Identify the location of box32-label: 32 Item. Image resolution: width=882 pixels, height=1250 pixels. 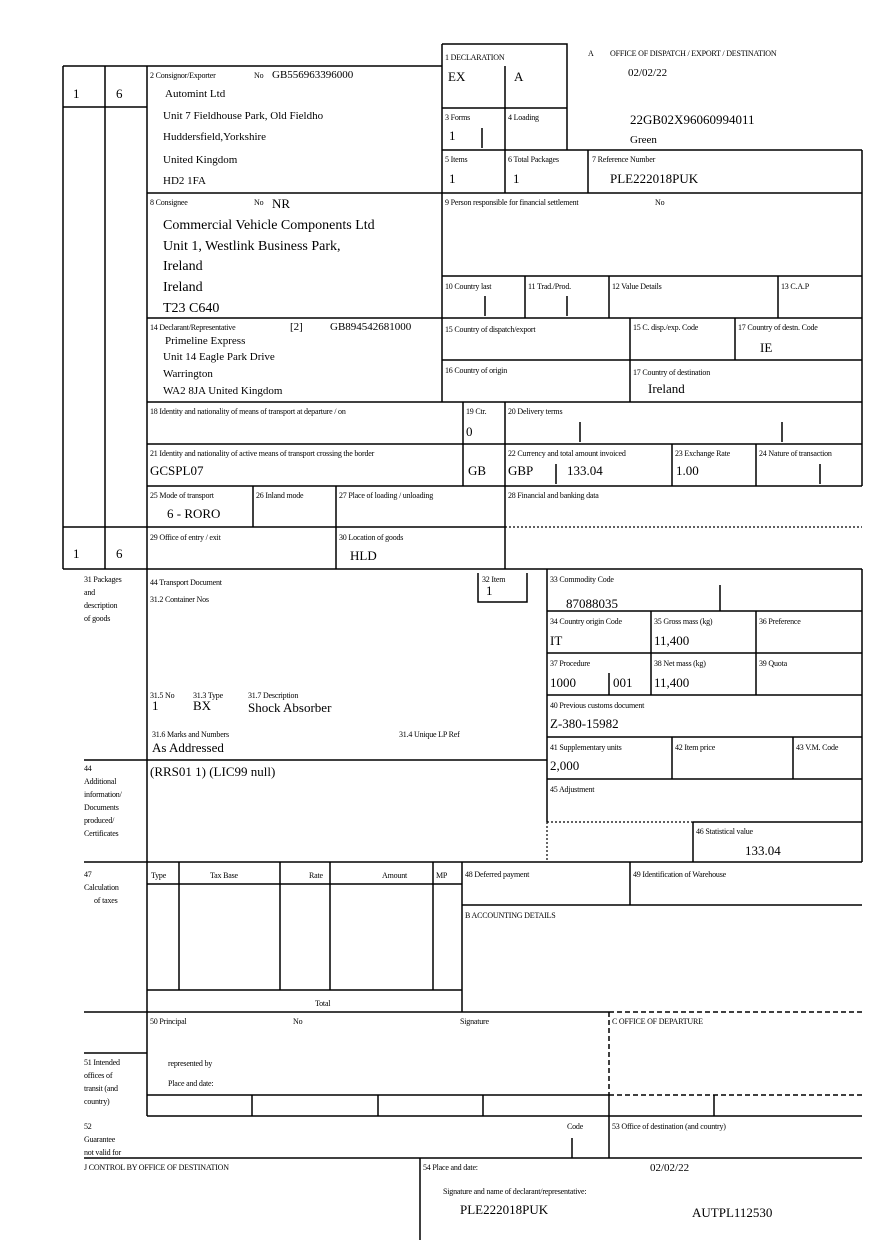
(494, 579).